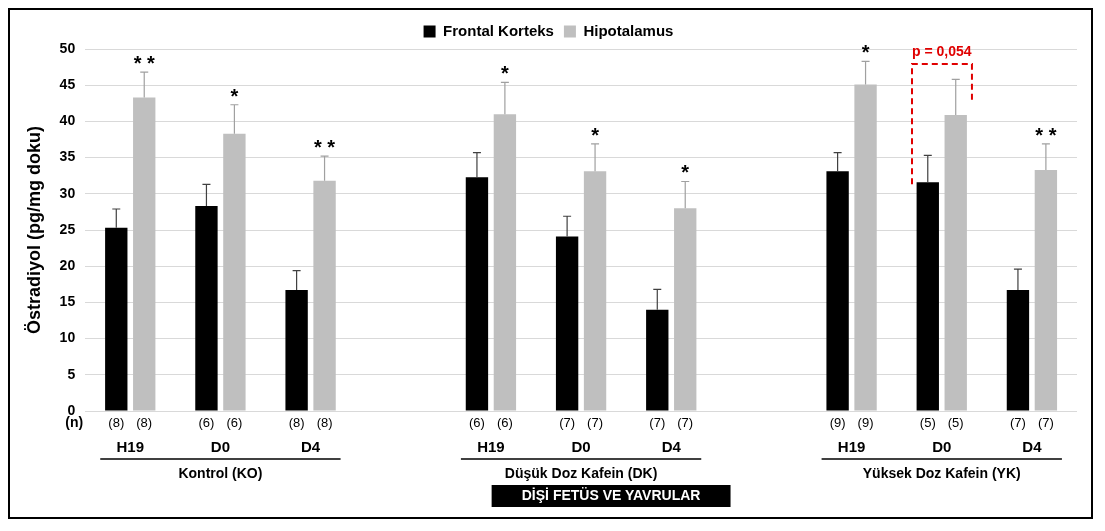  Describe the element at coordinates (611, 494) in the screenshot. I see `x-axis-title: DİŞİ FETÜS VE YAVRULAR` at that location.